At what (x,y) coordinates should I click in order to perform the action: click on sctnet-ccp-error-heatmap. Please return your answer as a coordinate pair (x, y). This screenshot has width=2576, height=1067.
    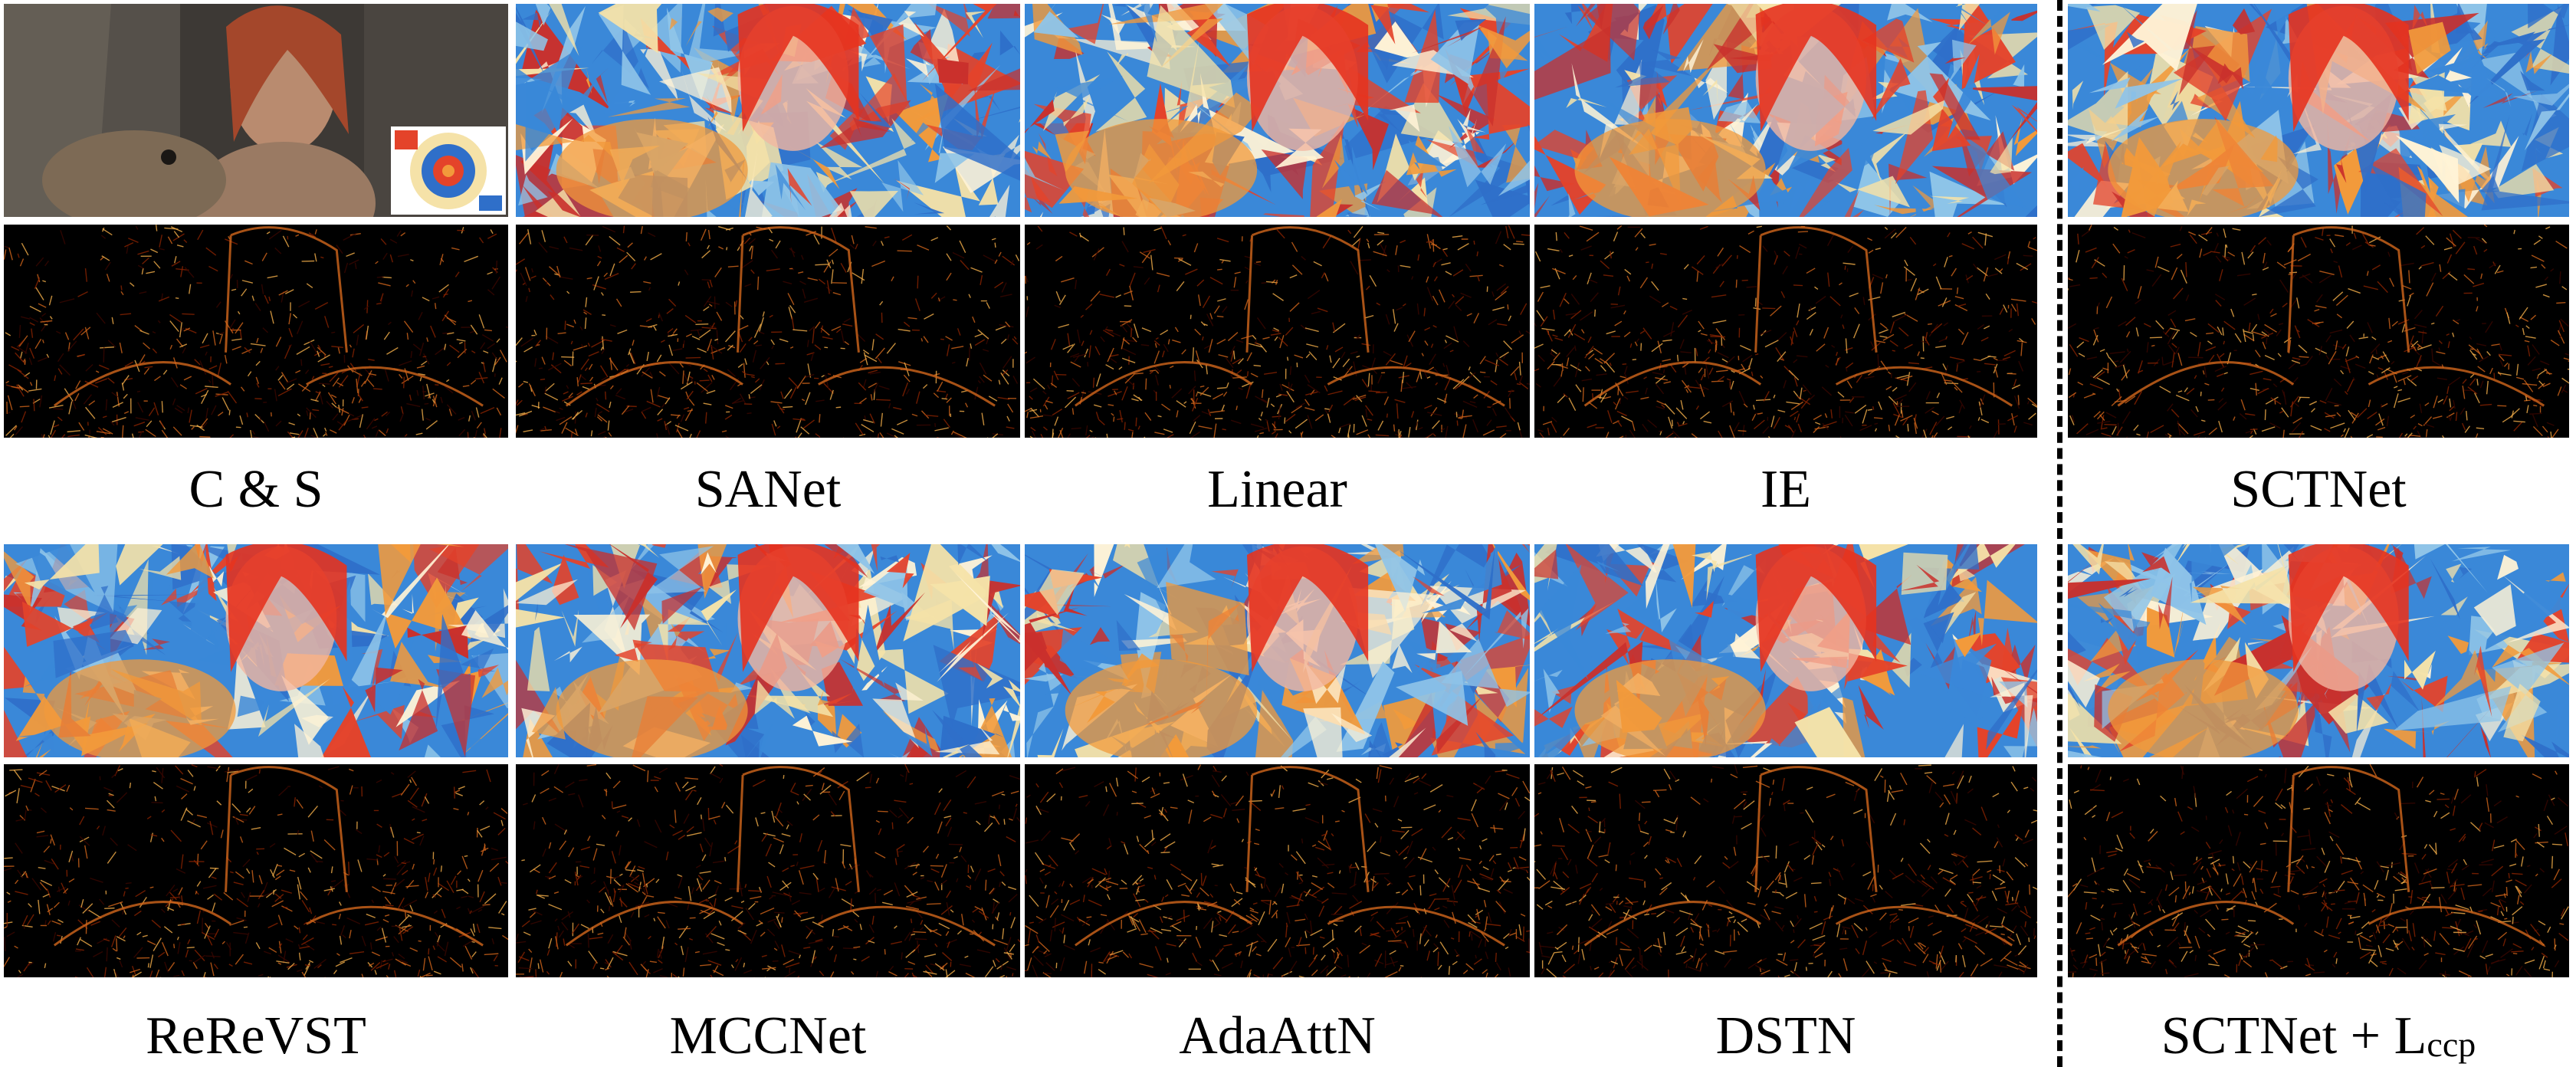
    Looking at the image, I should click on (2318, 870).